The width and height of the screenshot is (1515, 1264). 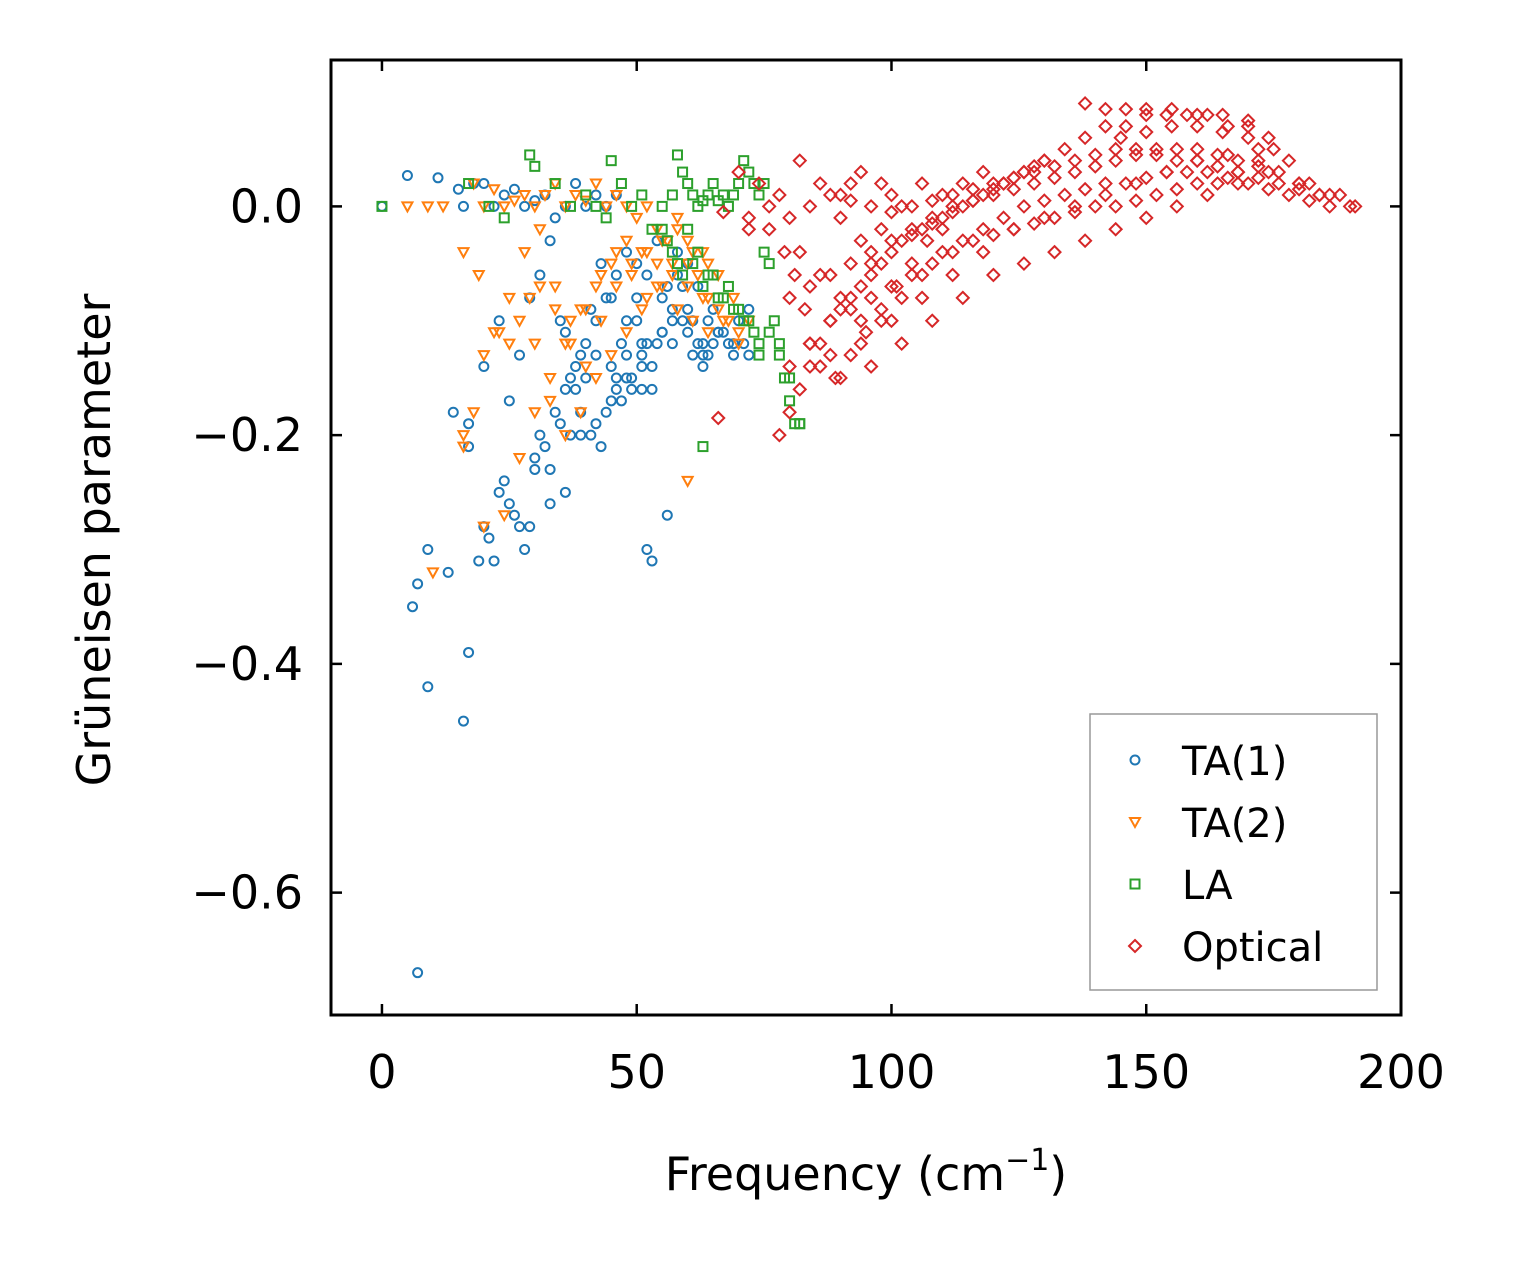 What do you see at coordinates (1027, 1160) in the screenshot?
I see `x-axis-label-superscript: −1` at bounding box center [1027, 1160].